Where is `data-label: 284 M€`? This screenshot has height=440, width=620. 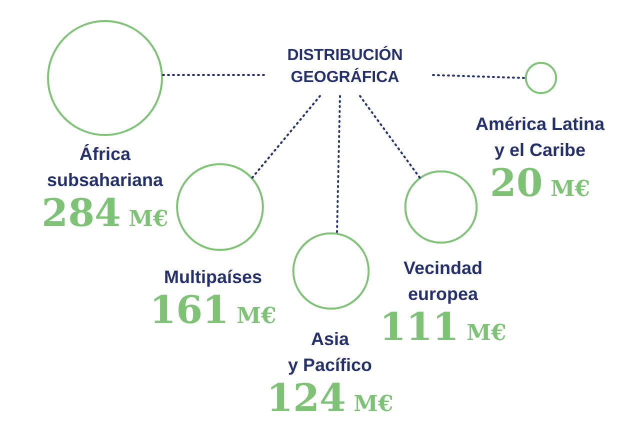 data-label: 284 M€ is located at coordinates (105, 212).